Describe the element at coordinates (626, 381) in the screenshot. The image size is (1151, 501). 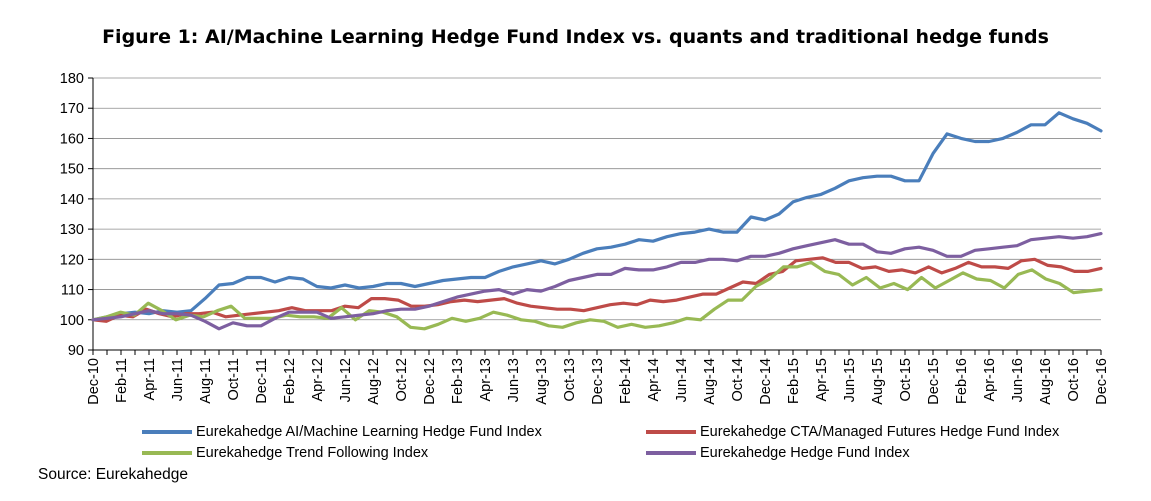
I see `xtick-label: Feb-14` at that location.